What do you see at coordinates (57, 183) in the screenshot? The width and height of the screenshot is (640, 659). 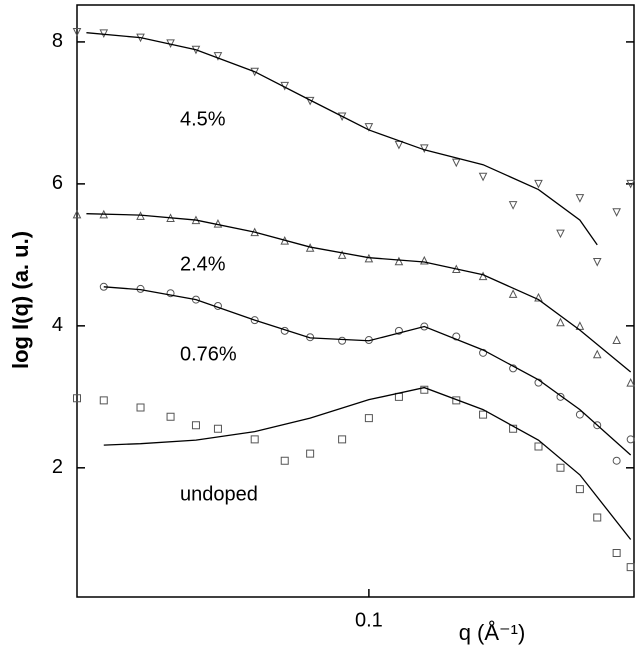 I see `y-tick-label: 6` at bounding box center [57, 183].